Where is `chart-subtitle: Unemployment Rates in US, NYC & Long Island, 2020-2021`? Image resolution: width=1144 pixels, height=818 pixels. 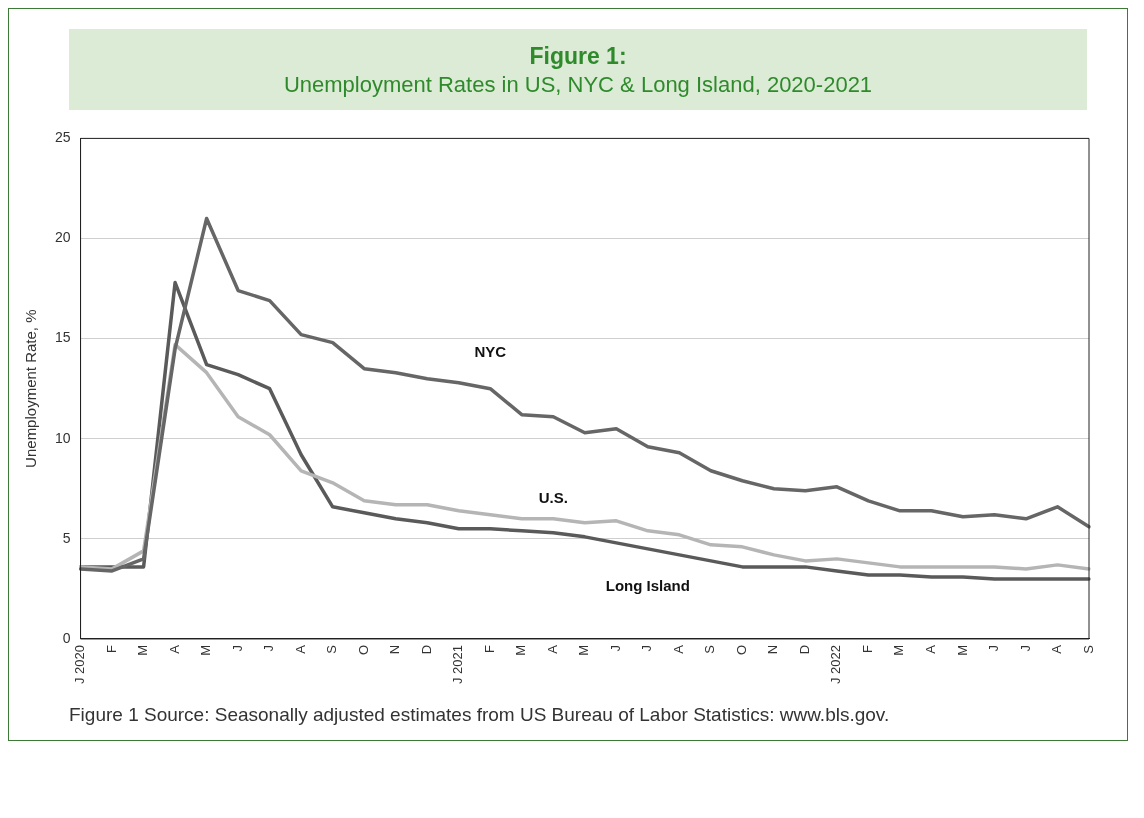 chart-subtitle: Unemployment Rates in US, NYC & Long Island, 2020-2021 is located at coordinates (578, 85).